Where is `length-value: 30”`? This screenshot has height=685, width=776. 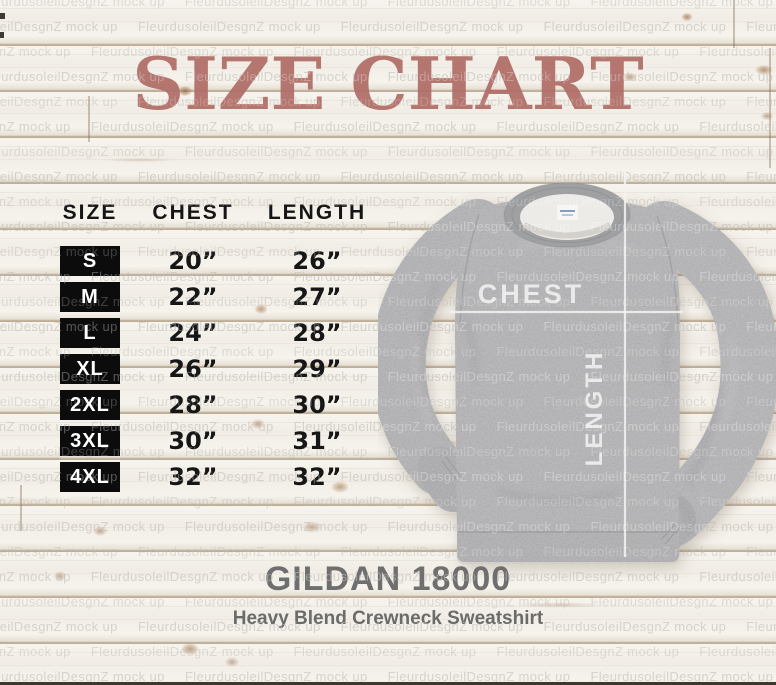
length-value: 30” is located at coordinates (317, 405).